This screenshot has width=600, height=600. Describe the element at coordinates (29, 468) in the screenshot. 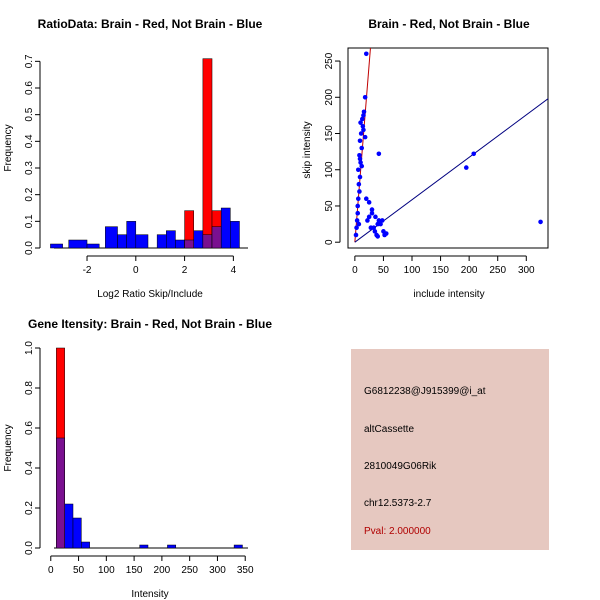

I see `intensity-y-tick-label: 0.4` at that location.